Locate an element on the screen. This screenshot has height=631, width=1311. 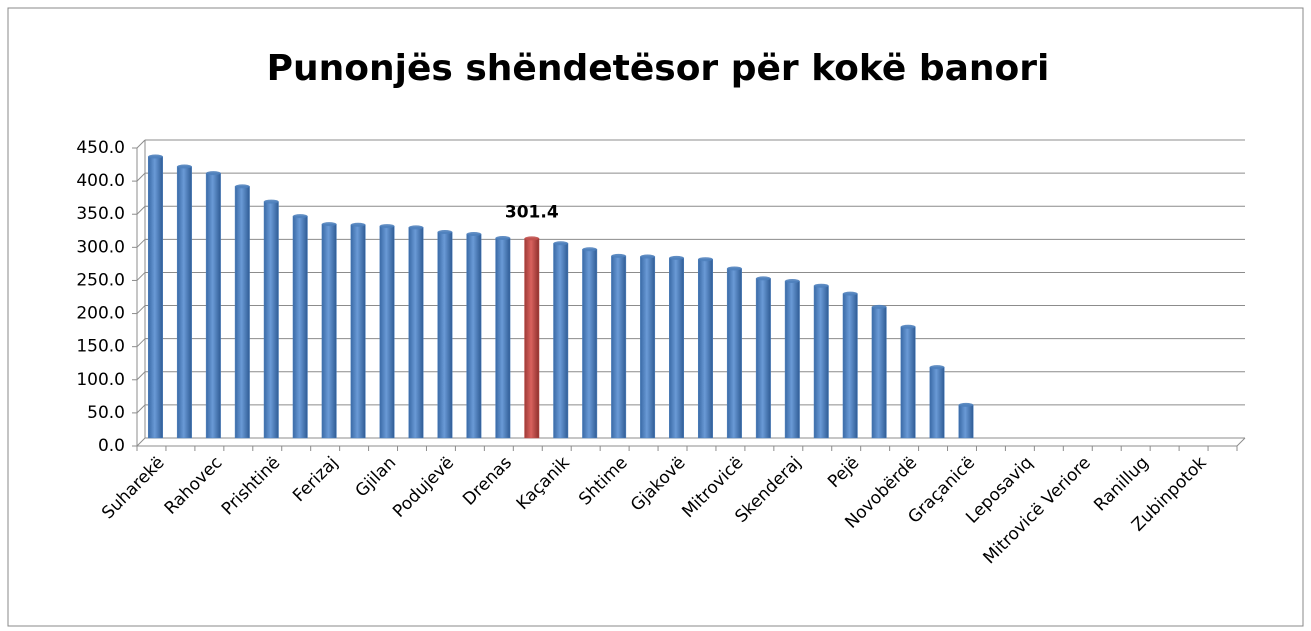
y-tick-label: 0.0 is located at coordinates (111, 446).